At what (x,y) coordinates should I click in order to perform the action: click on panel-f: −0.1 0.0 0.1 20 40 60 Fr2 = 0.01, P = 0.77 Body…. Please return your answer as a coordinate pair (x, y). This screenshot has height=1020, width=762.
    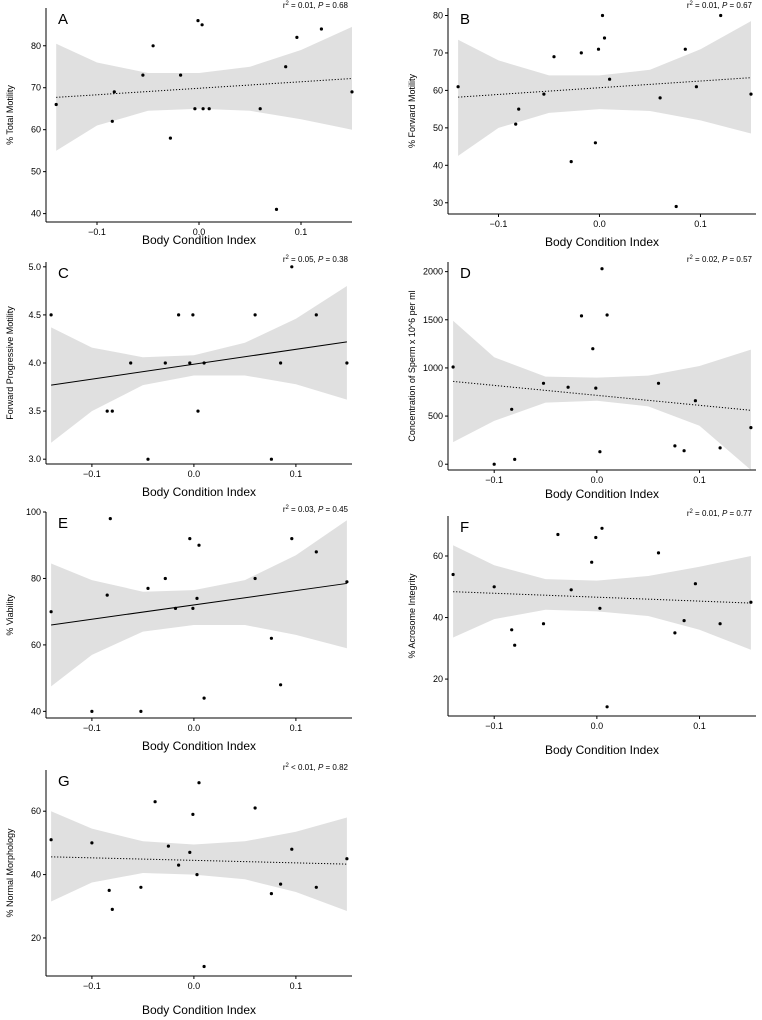
    Looking at the image, I should click on (581, 633).